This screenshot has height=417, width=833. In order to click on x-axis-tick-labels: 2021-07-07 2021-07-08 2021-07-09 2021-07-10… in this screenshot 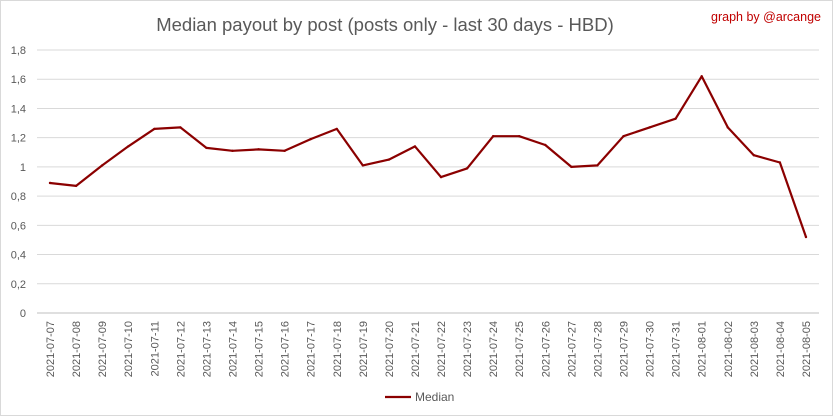, I will do `click(429, 349)`.